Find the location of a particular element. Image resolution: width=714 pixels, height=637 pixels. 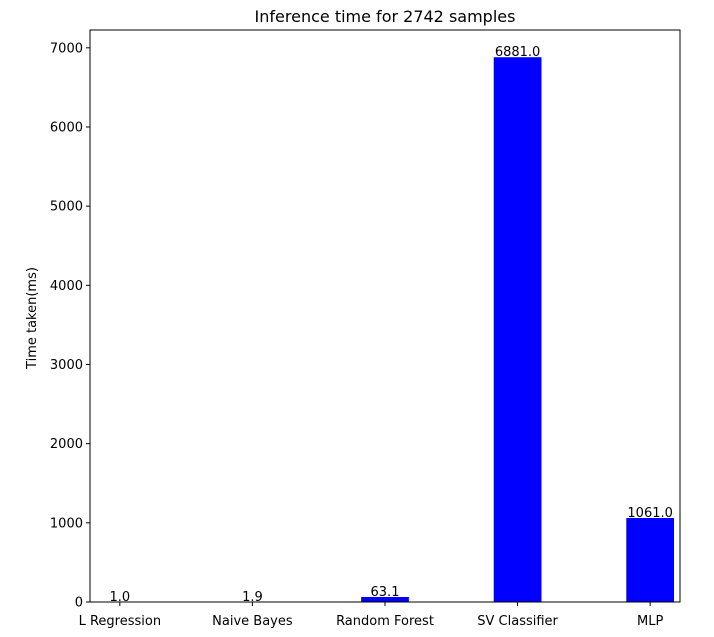

y-tick-label: 0 is located at coordinates (79, 603).